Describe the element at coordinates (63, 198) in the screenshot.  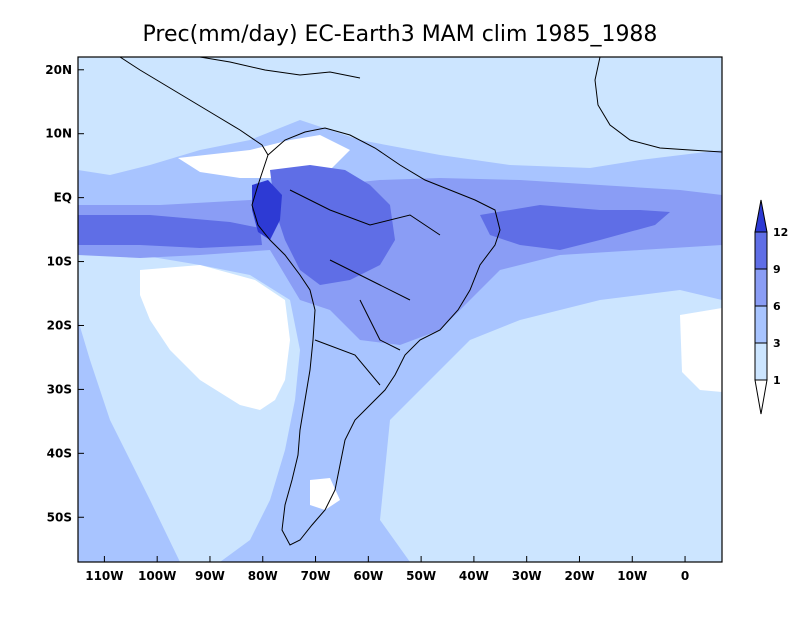
I see `lat-tick-label: EQ` at that location.